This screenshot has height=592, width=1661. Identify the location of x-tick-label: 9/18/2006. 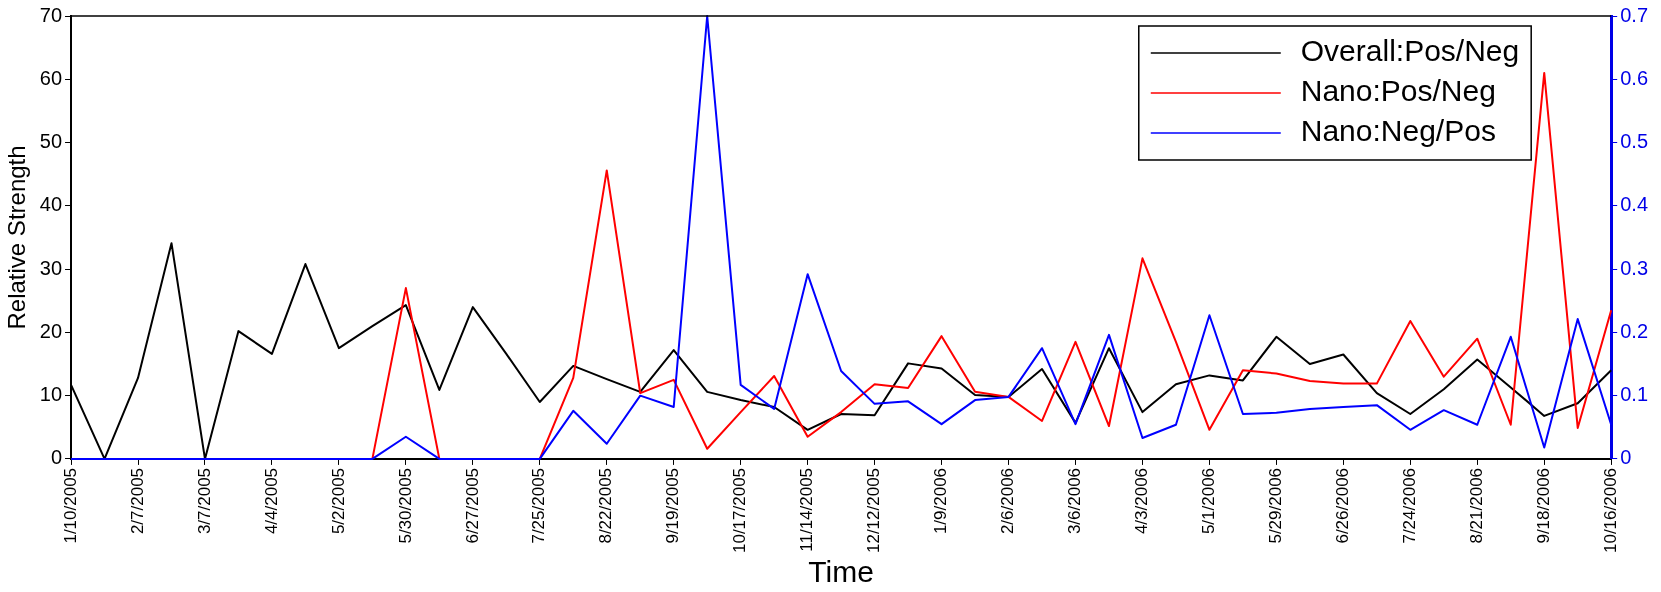
(1543, 505).